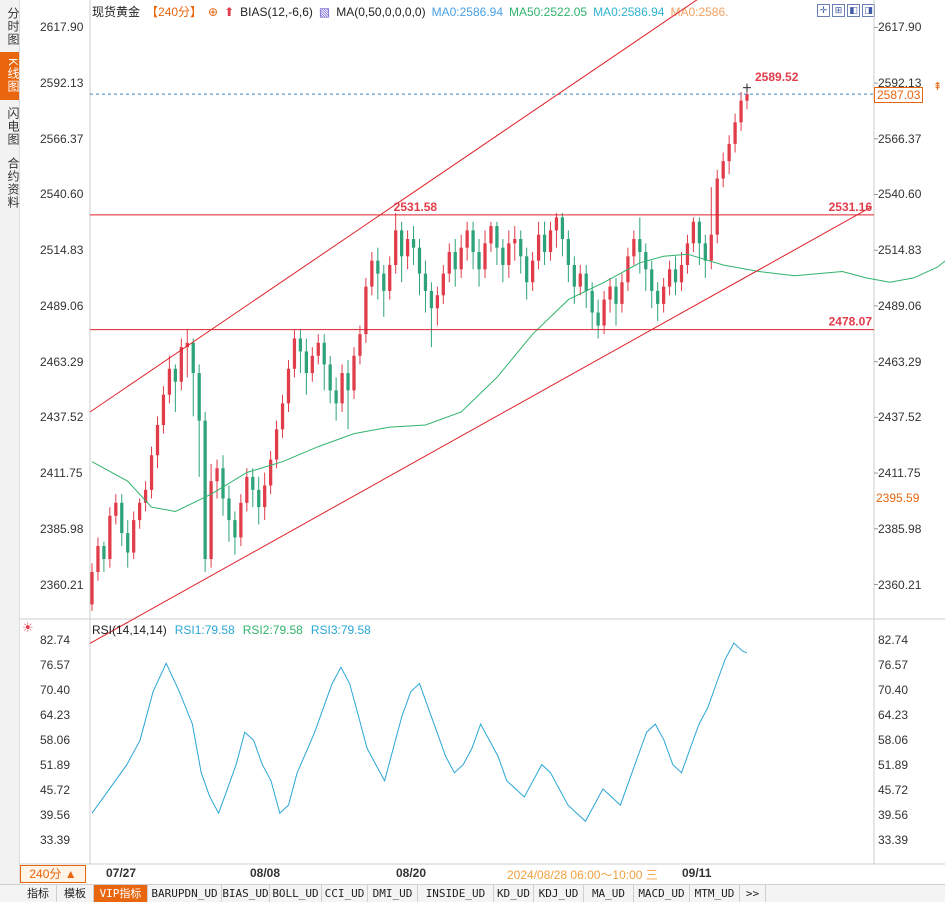 The width and height of the screenshot is (945, 902). Describe the element at coordinates (838, 10) in the screenshot. I see `zoom-icon: ⊞` at that location.